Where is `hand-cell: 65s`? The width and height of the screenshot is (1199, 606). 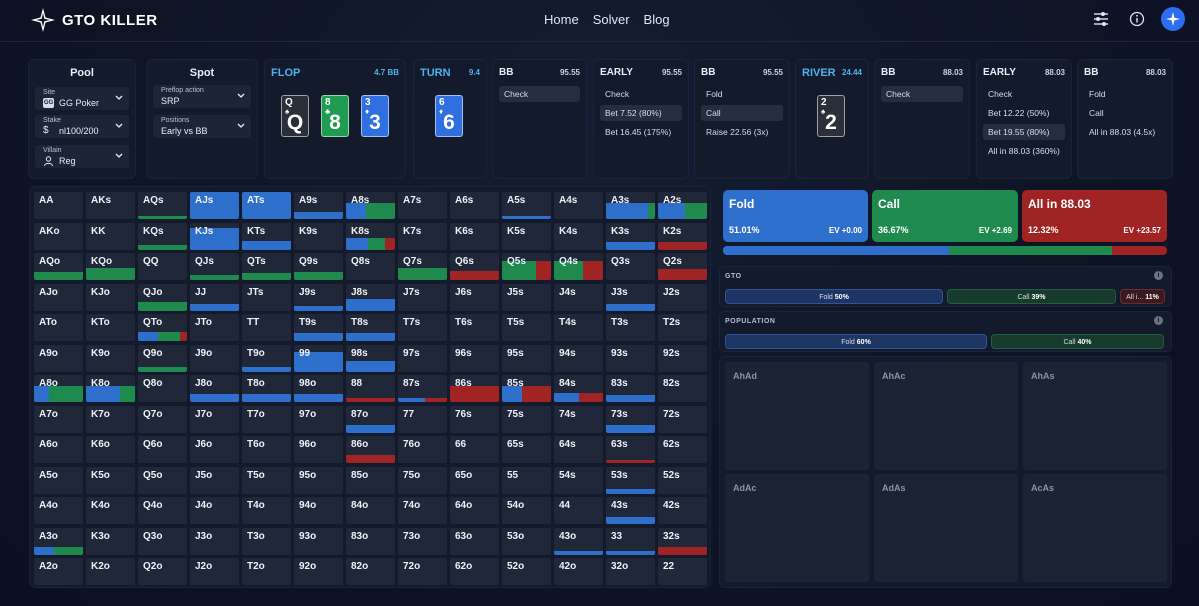
hand-cell: 65s is located at coordinates (526, 449).